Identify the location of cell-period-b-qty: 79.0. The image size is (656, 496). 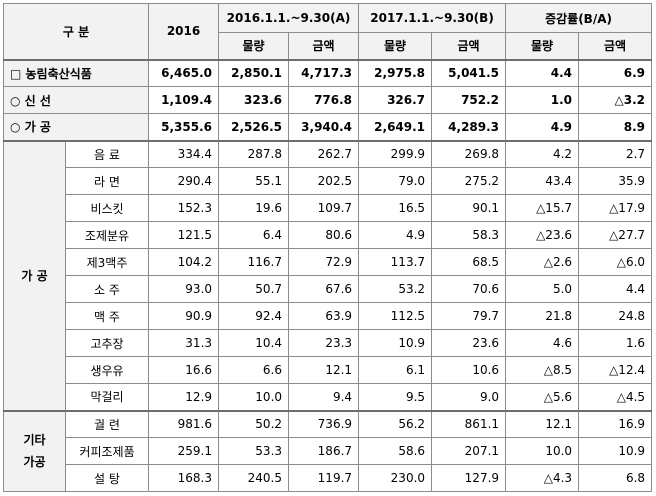
(395, 181).